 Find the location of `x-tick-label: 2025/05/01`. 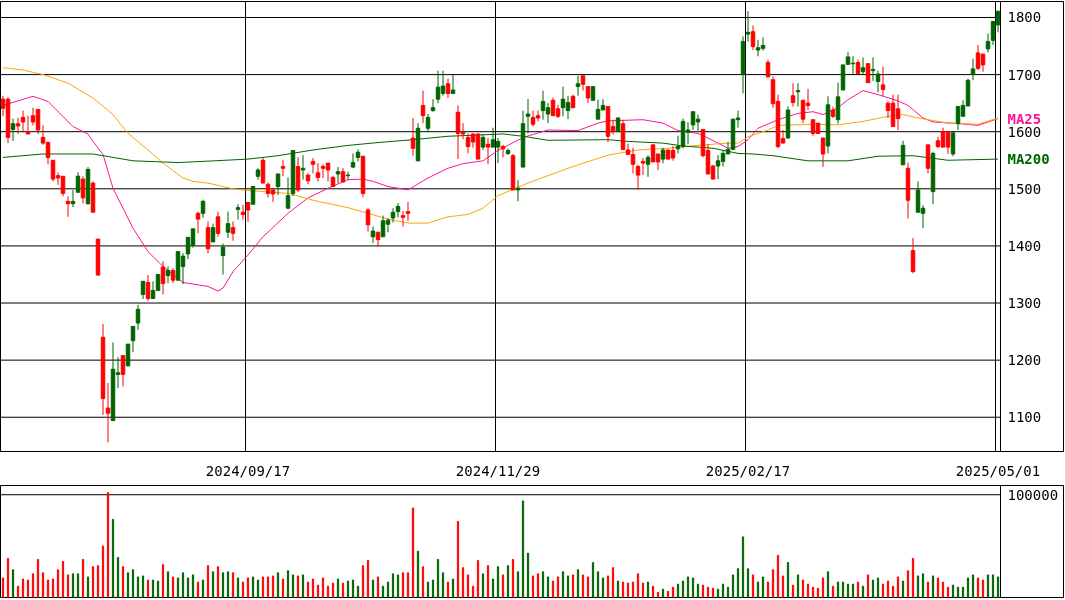

x-tick-label: 2025/05/01 is located at coordinates (998, 470).